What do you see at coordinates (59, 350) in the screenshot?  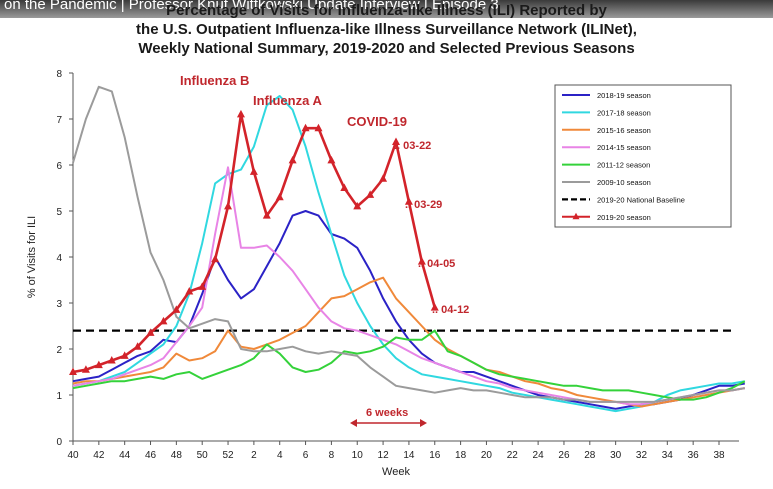 I see `y-tick-label: 2` at bounding box center [59, 350].